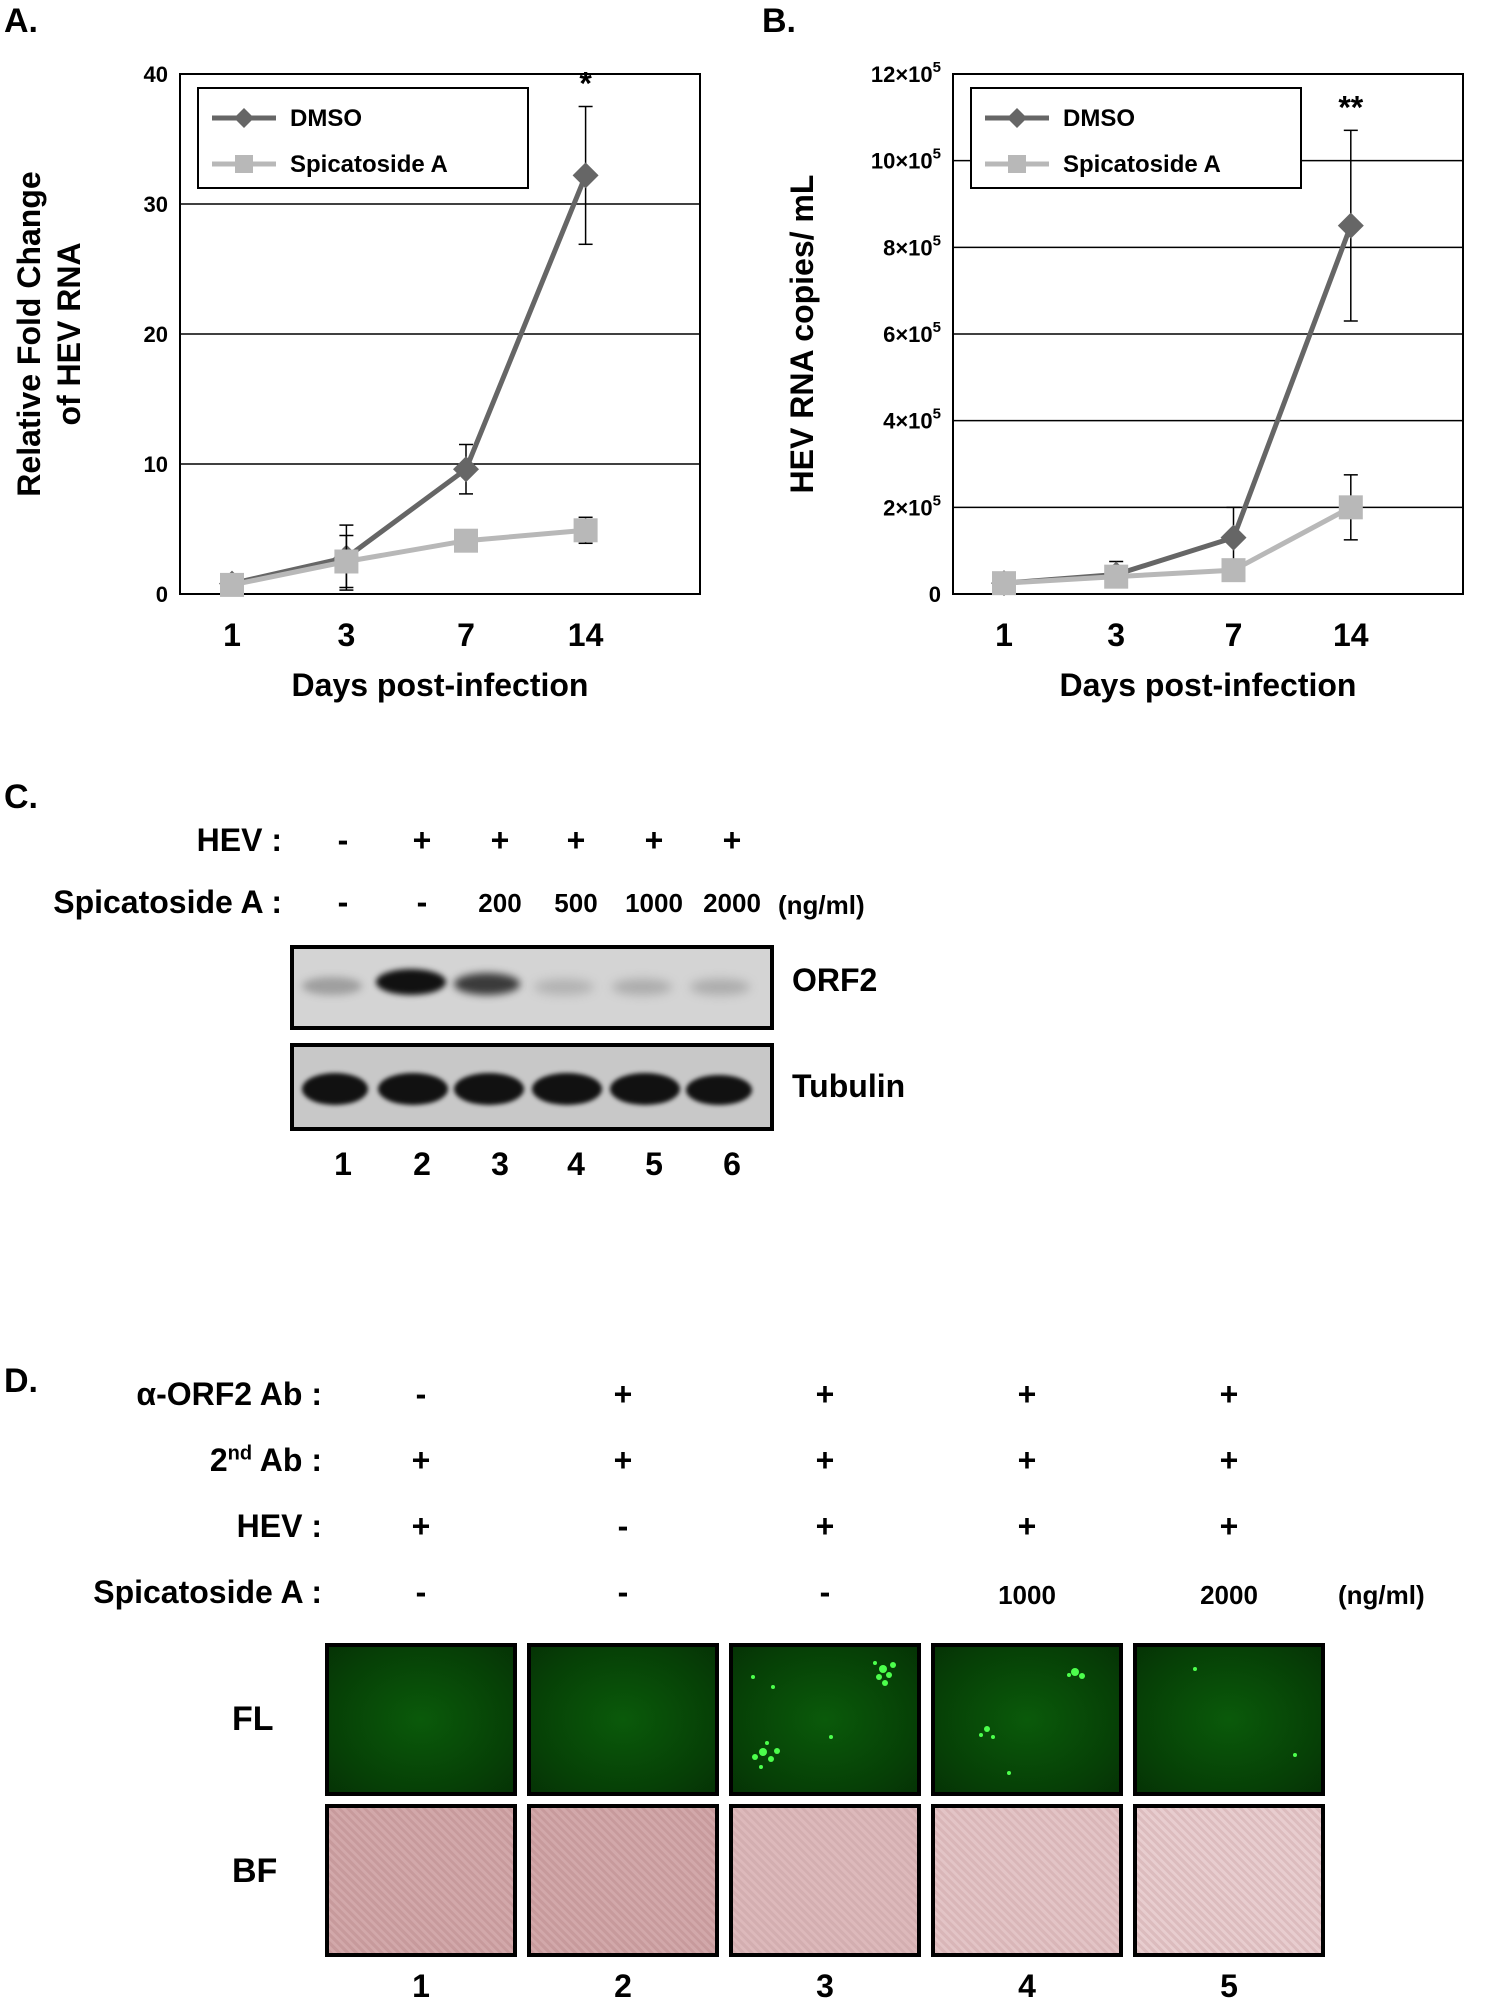 This screenshot has height=2011, width=1492. I want to click on orf2-band-lane5, so click(642, 987).